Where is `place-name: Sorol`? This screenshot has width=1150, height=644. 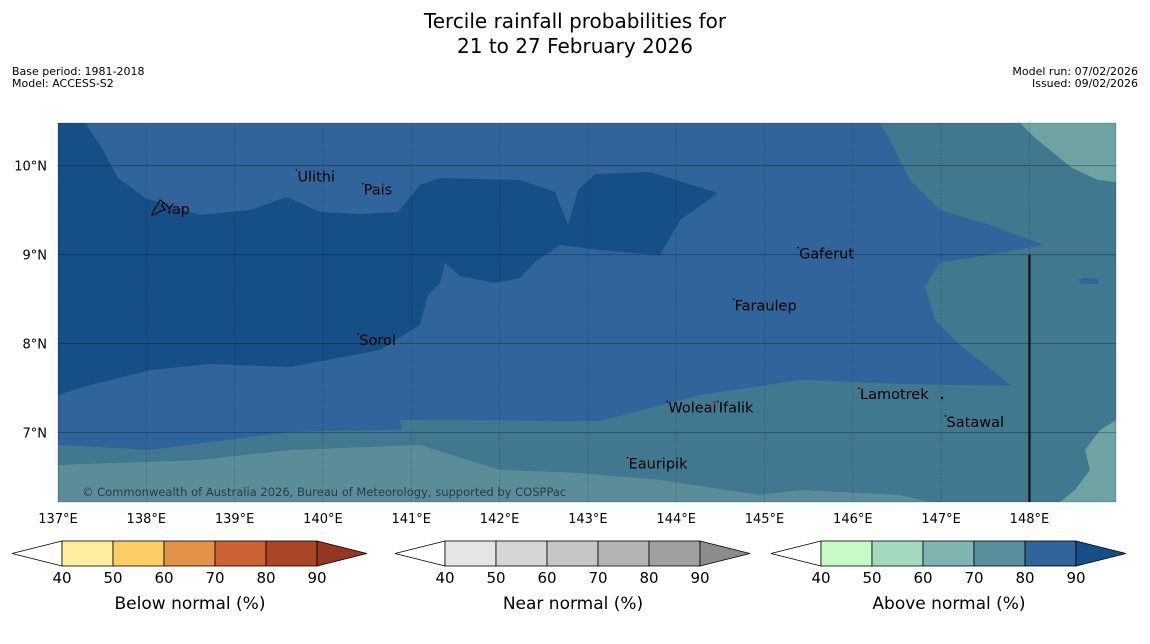
place-name: Sorol is located at coordinates (377, 341).